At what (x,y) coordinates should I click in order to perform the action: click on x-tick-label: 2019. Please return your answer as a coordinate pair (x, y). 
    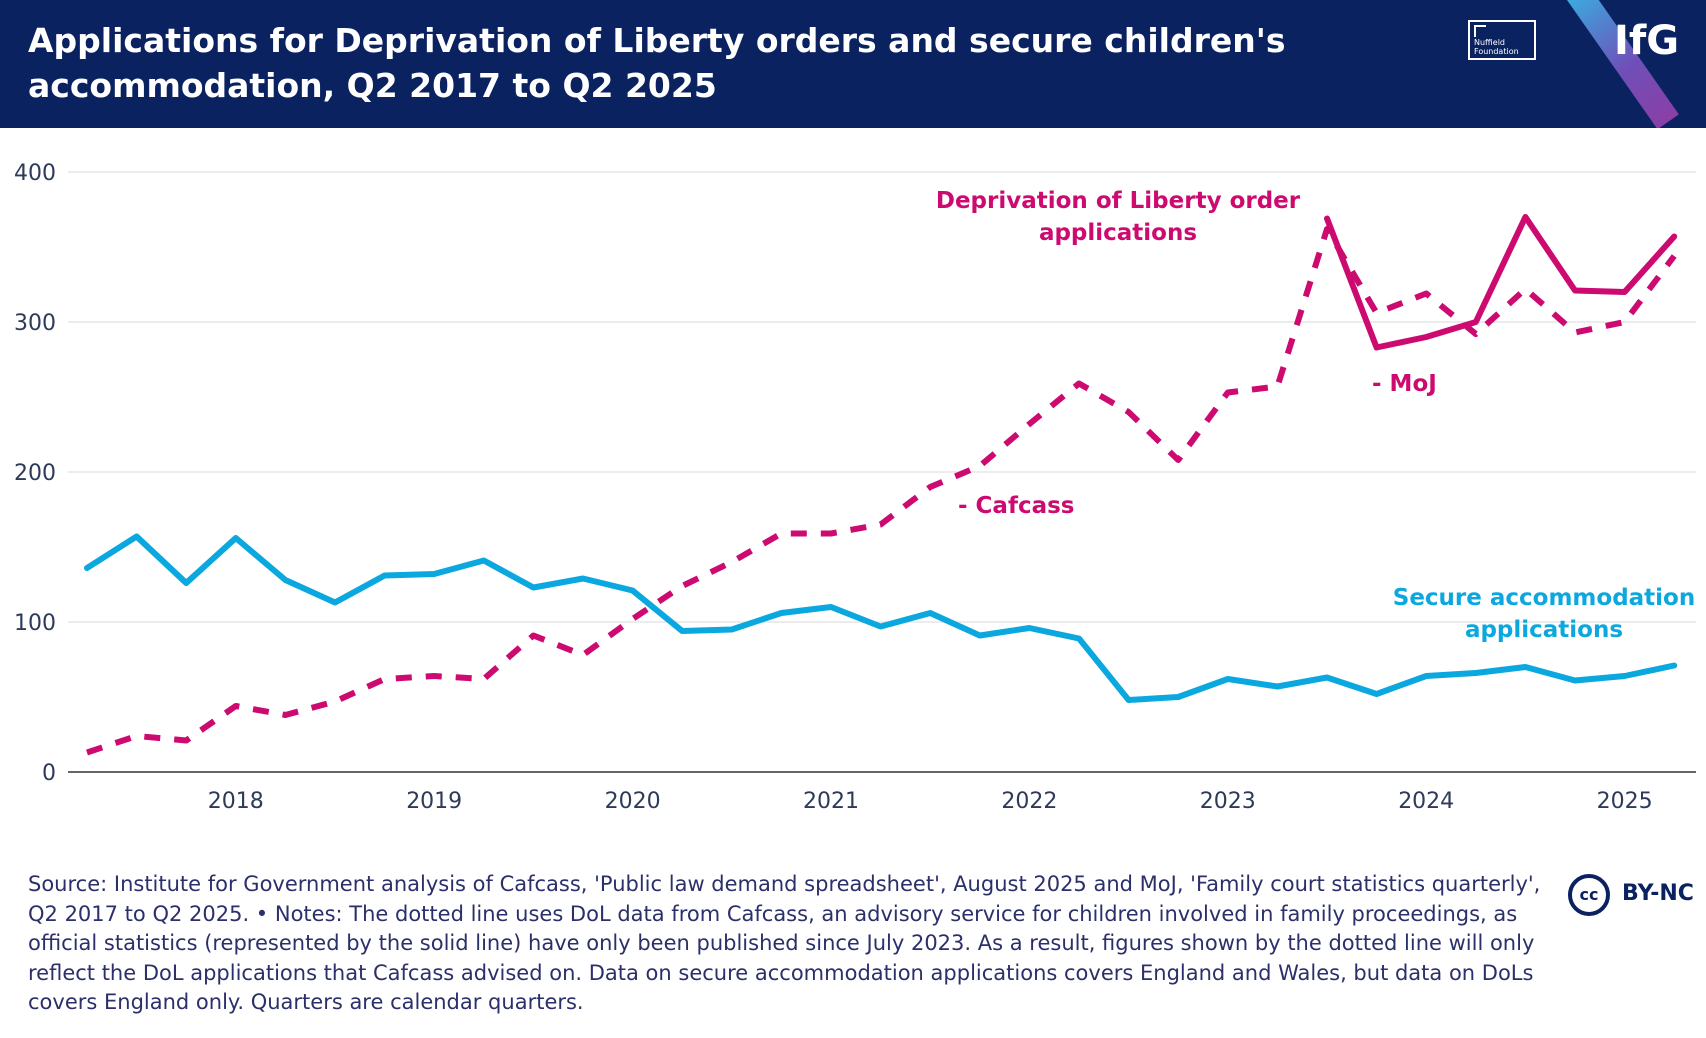
    Looking at the image, I should click on (434, 801).